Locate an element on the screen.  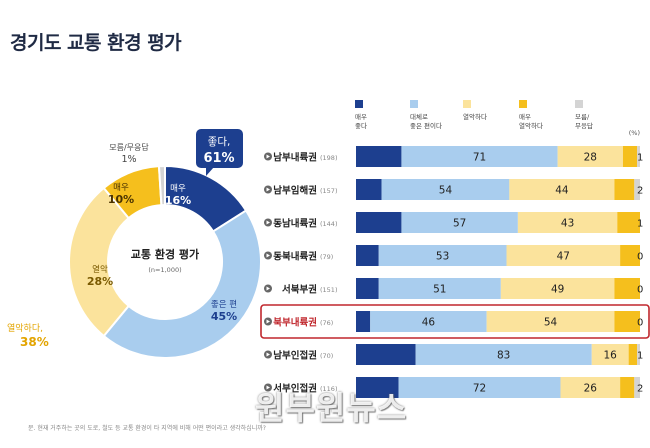
bar-value-label: 47 is located at coordinates (563, 257).